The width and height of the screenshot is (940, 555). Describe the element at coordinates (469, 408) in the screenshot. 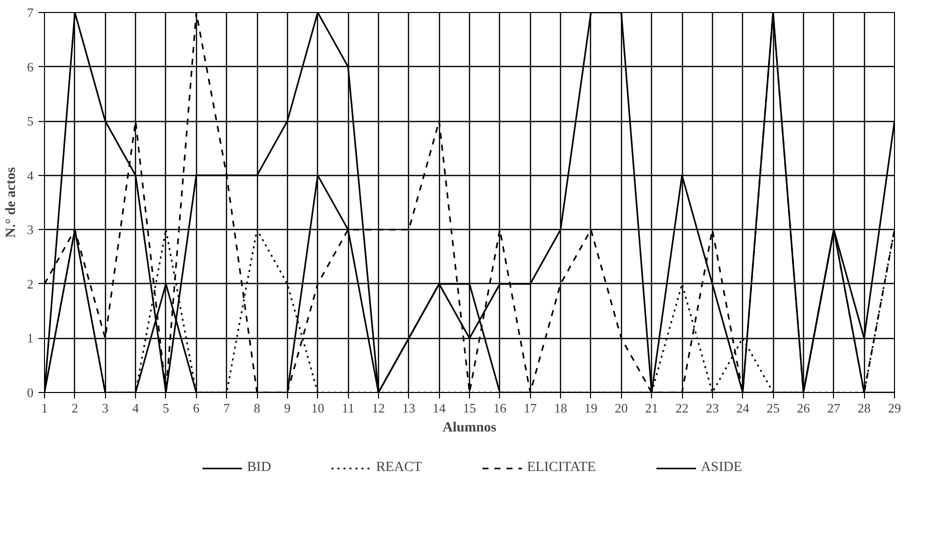

I see `x-tick-label: 15` at that location.